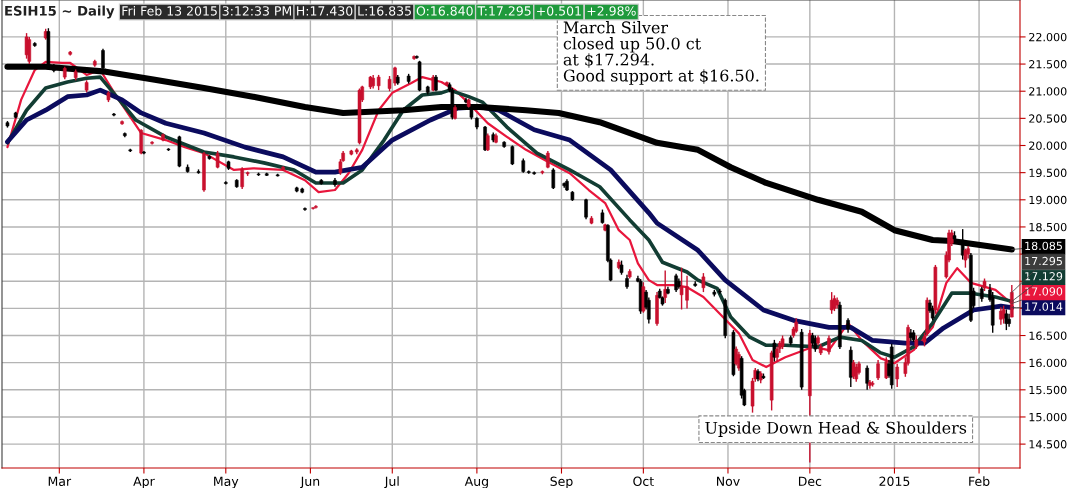 The height and width of the screenshot is (488, 1068). Describe the element at coordinates (504, 11) in the screenshot. I see `annotation: T:17.295` at that location.